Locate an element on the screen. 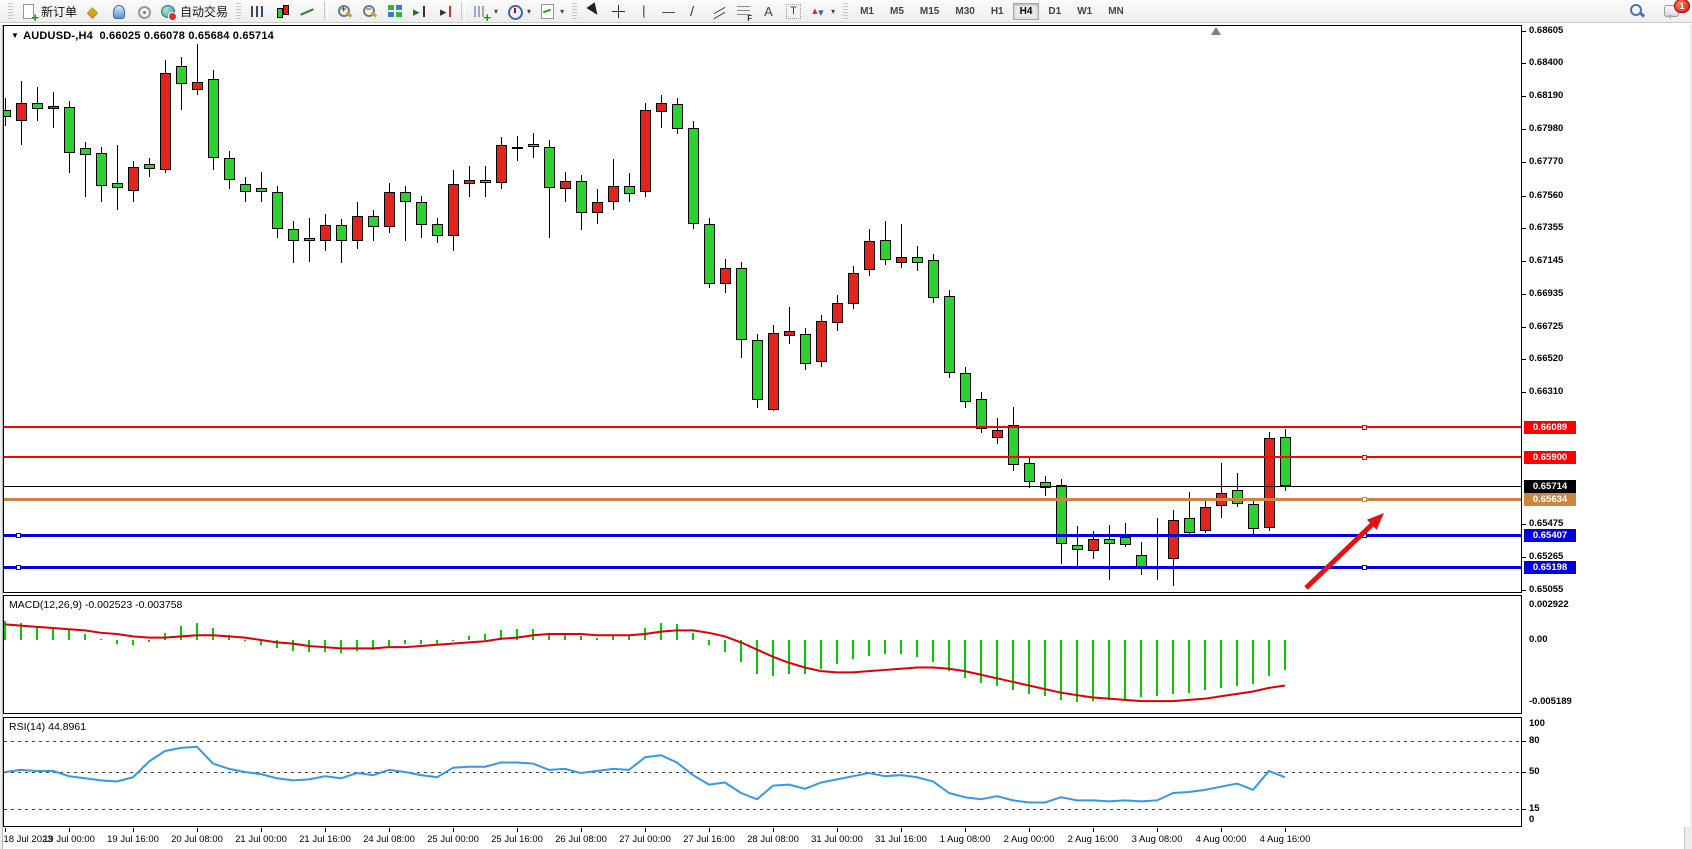 The width and height of the screenshot is (1692, 849). zoom-out-button is located at coordinates (369, 11).